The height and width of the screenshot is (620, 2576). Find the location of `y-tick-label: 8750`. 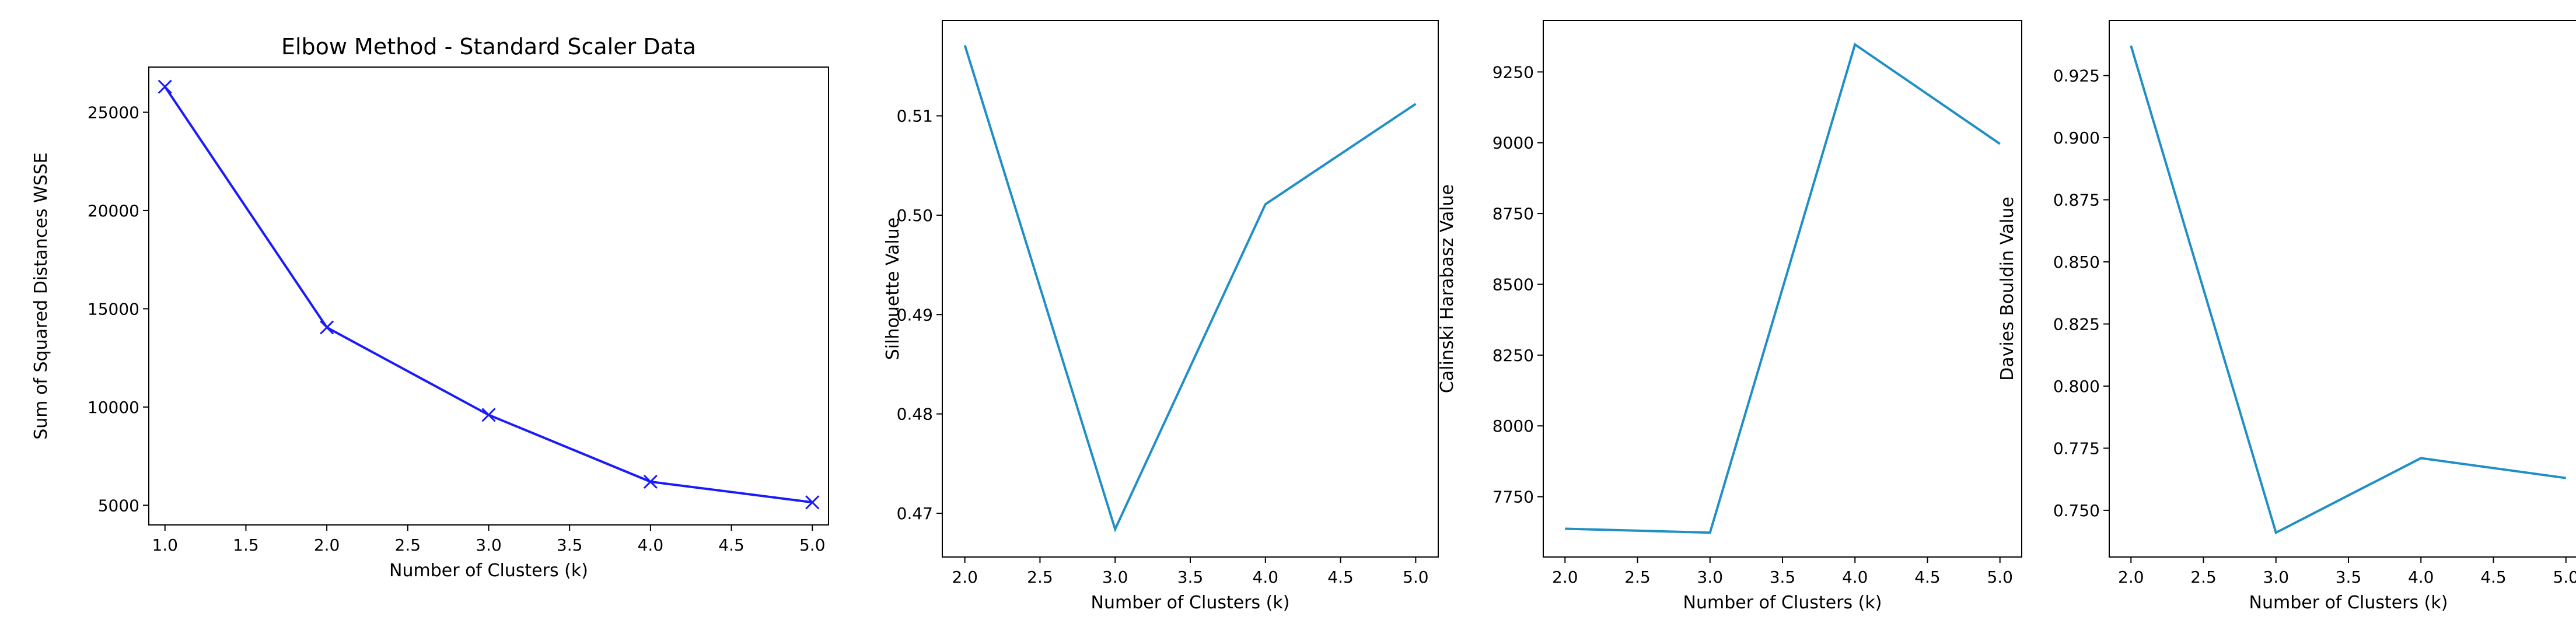

y-tick-label: 8750 is located at coordinates (1513, 214).